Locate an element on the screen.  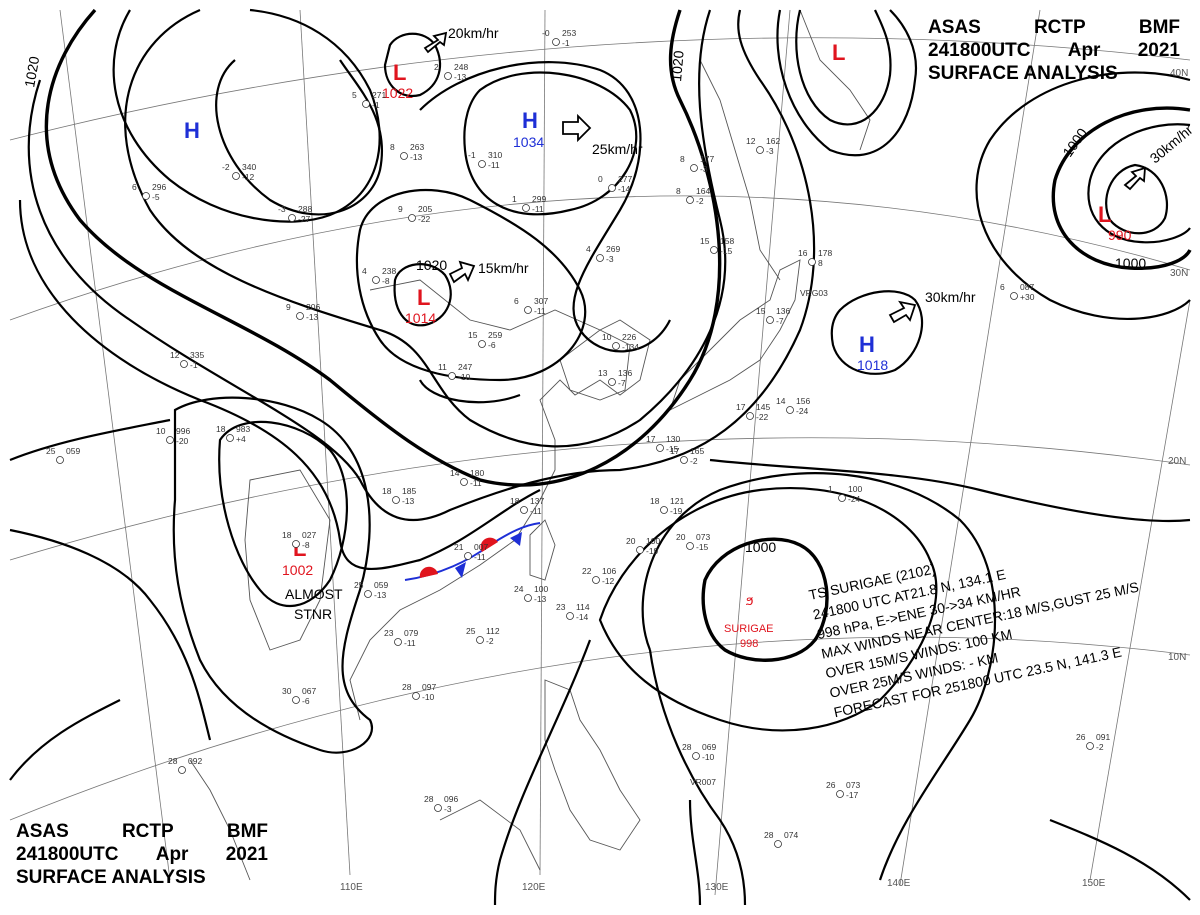
station-plot: 18 185-13 is located at coordinates (399, 496).